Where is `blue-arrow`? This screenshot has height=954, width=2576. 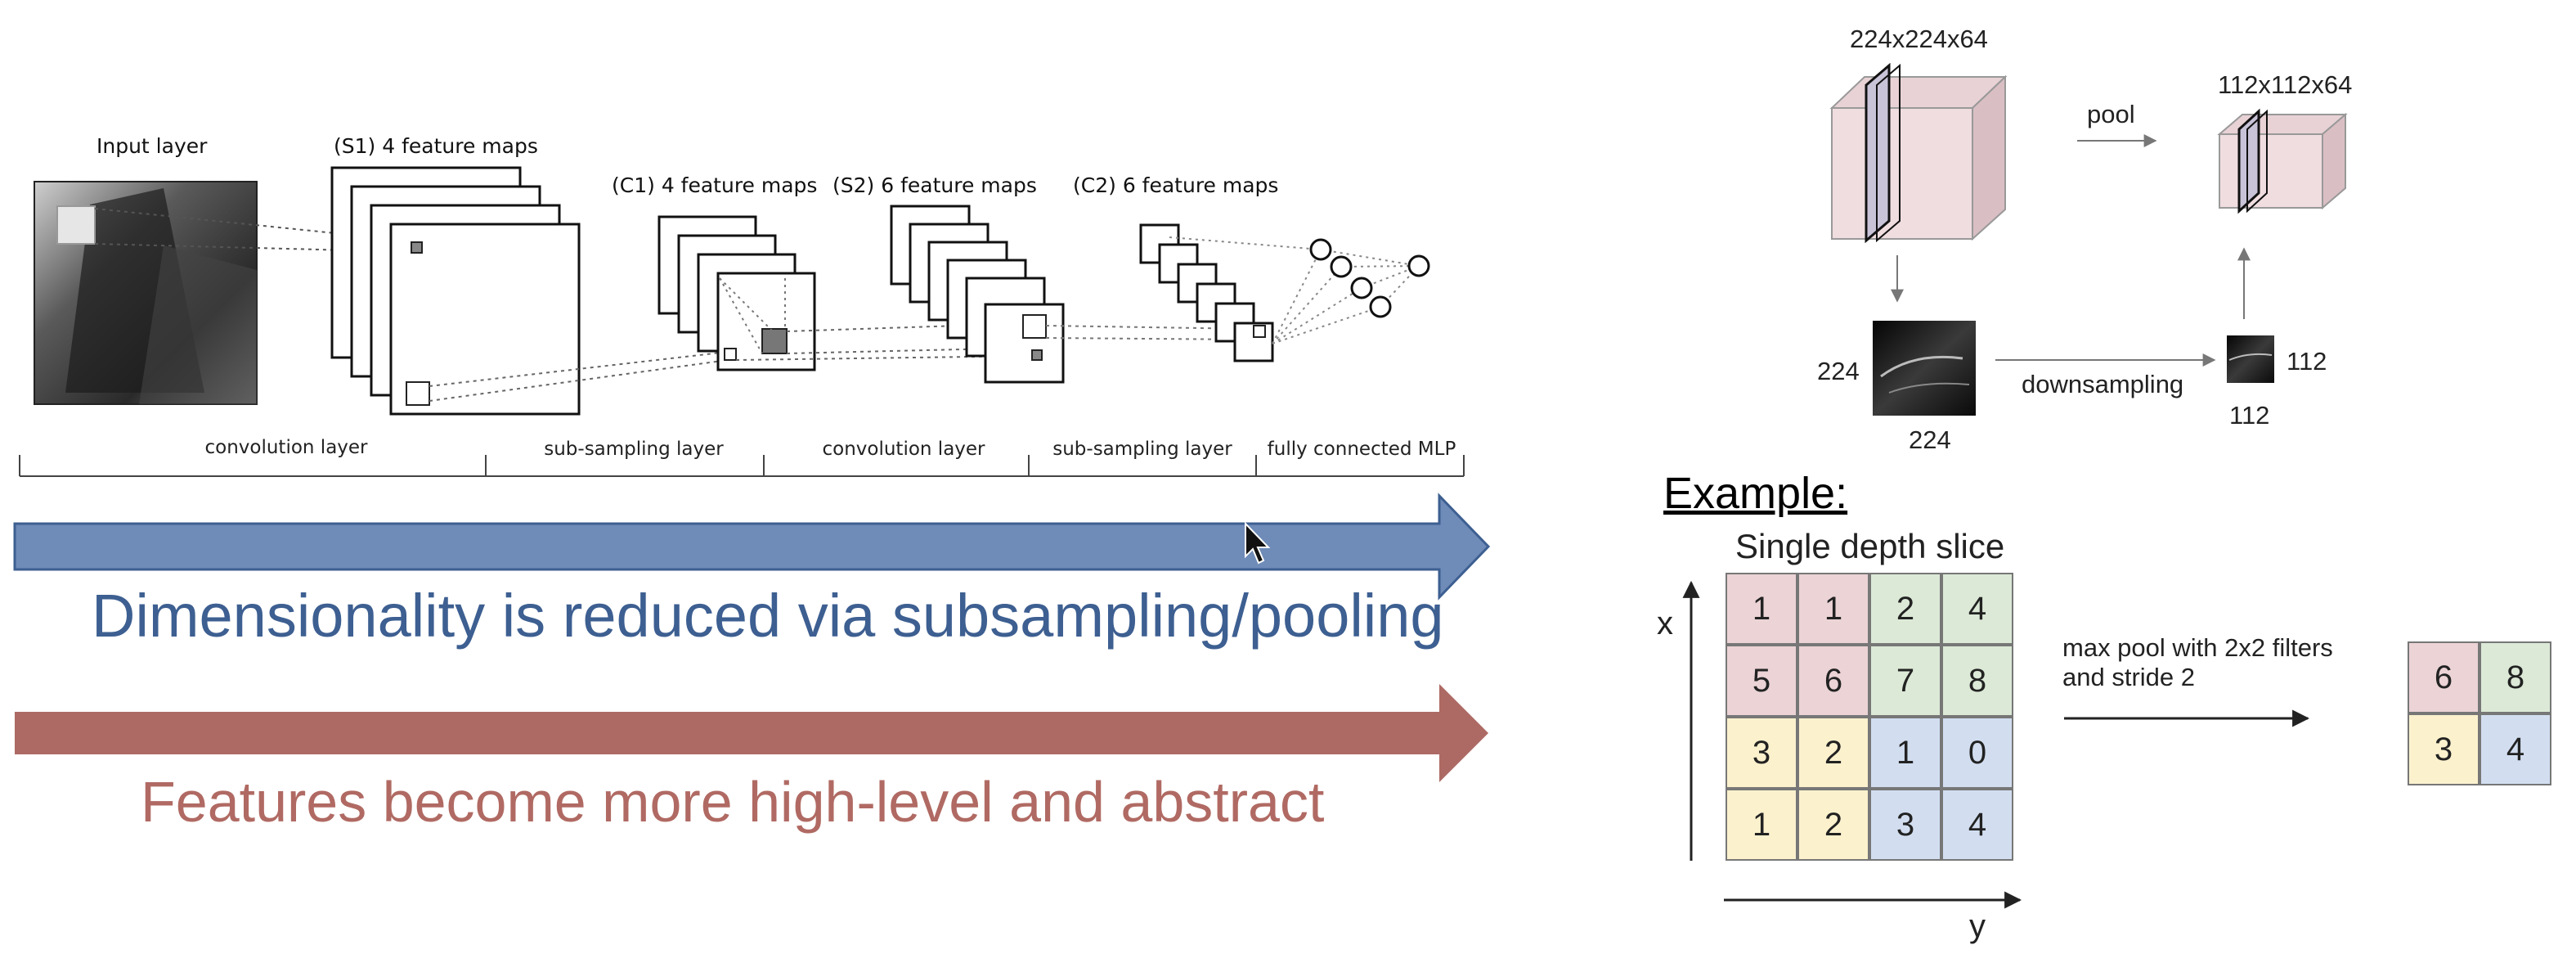
blue-arrow is located at coordinates (752, 547).